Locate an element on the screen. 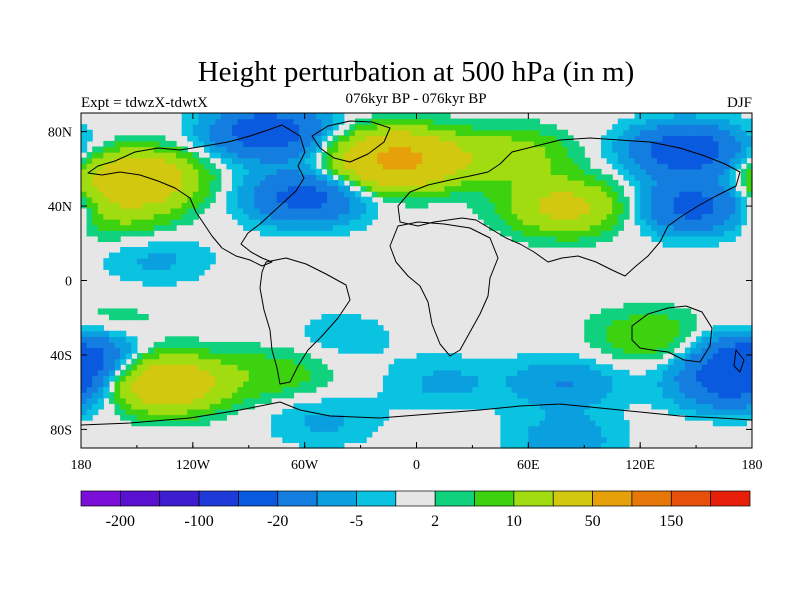  x-tick-label: 180 is located at coordinates (752, 465).